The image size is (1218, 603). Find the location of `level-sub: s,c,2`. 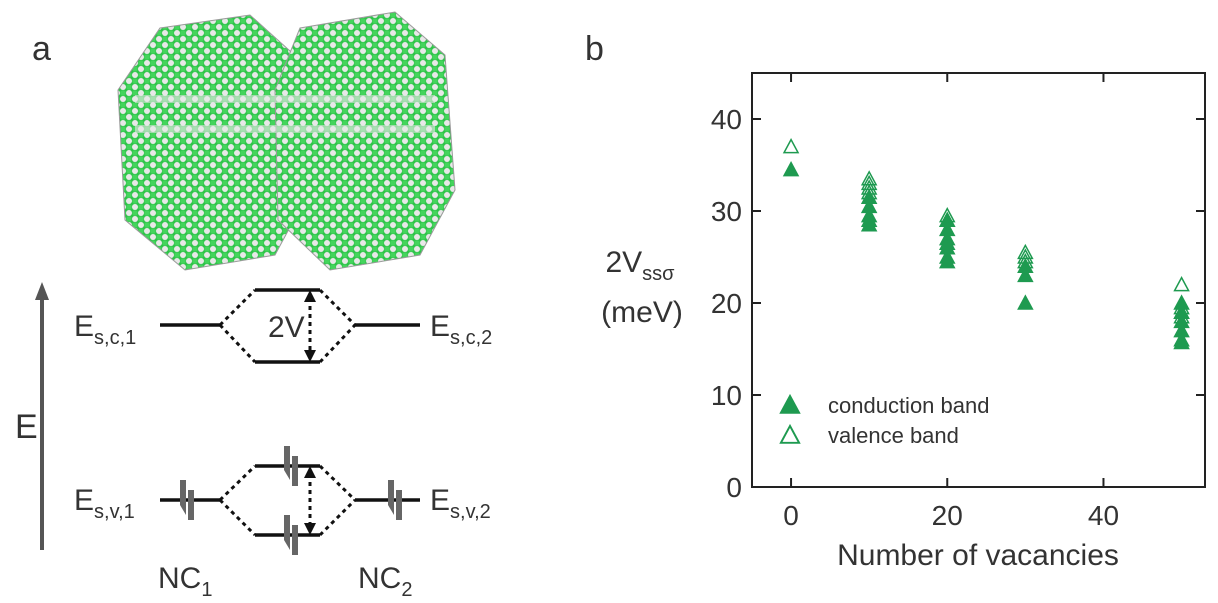

level-sub: s,c,2 is located at coordinates (471, 338).